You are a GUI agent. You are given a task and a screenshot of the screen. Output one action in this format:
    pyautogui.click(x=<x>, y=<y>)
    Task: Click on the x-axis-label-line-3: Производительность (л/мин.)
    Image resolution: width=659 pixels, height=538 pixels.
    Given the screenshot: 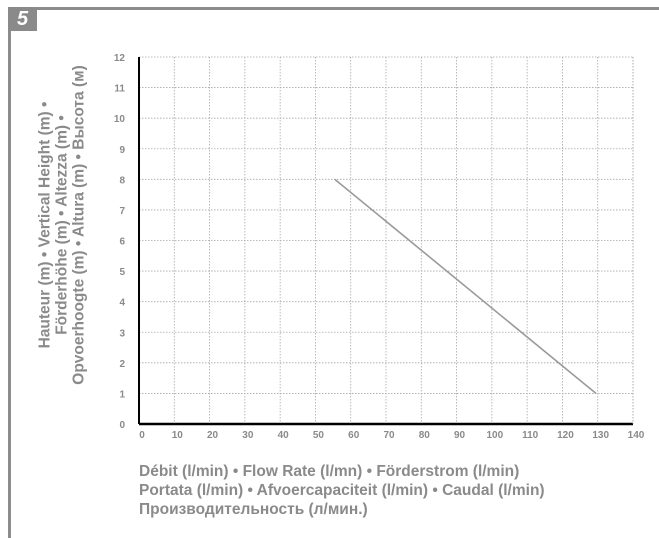 What is the action you would take?
    pyautogui.click(x=253, y=509)
    